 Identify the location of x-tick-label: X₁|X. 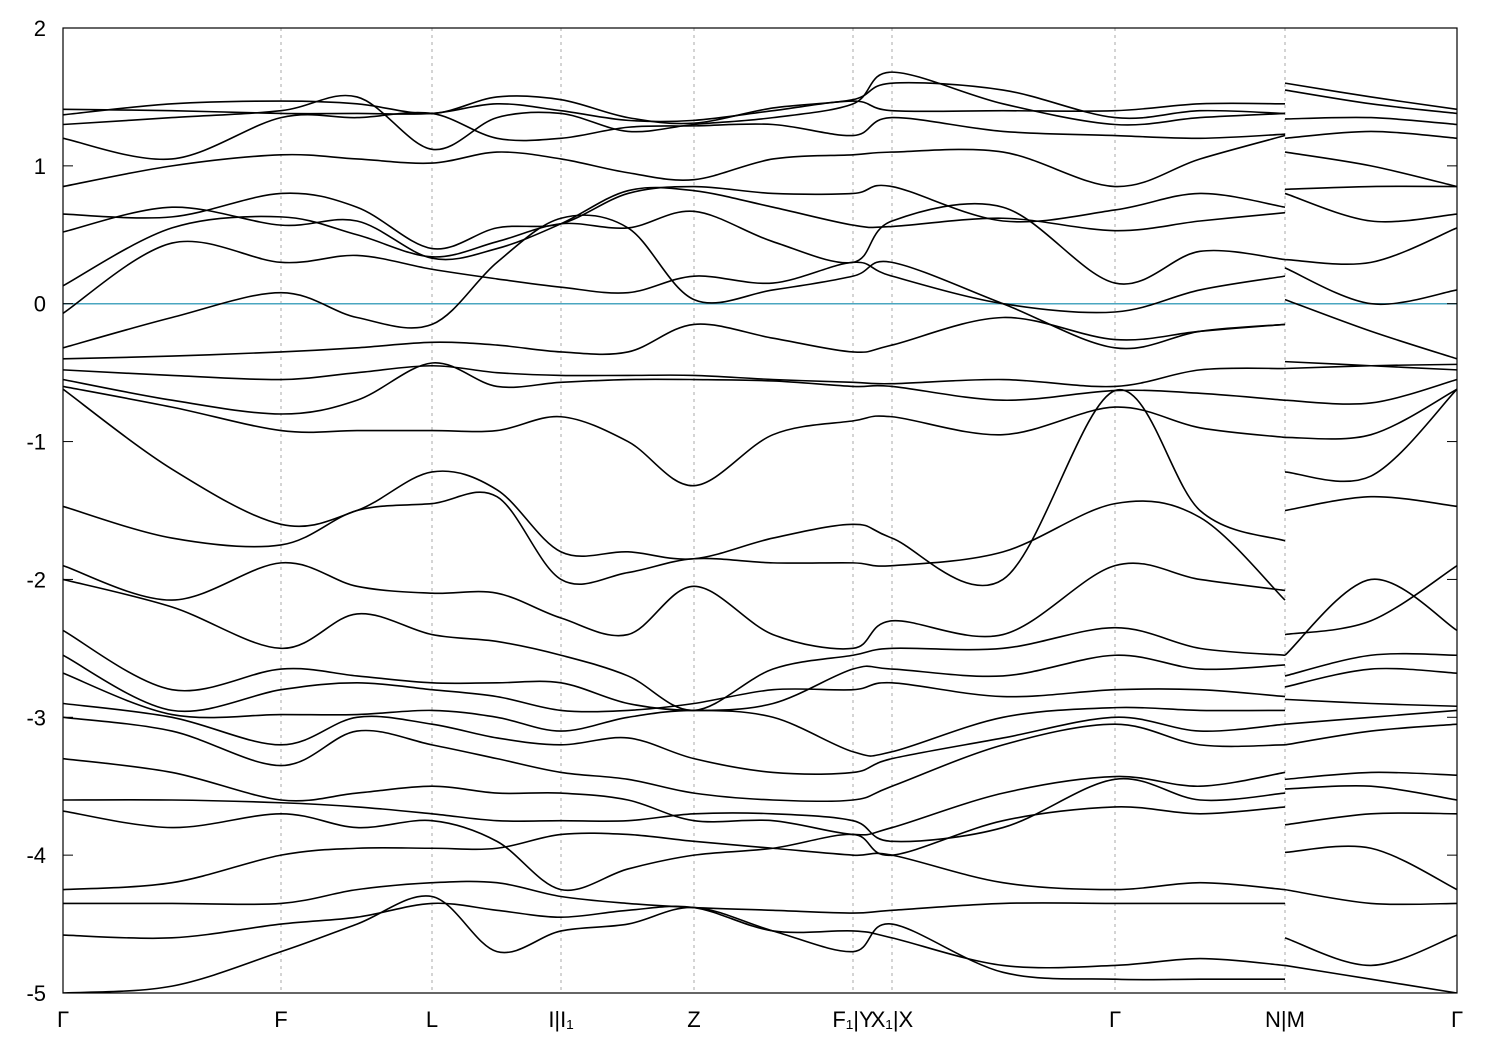
(892, 1019).